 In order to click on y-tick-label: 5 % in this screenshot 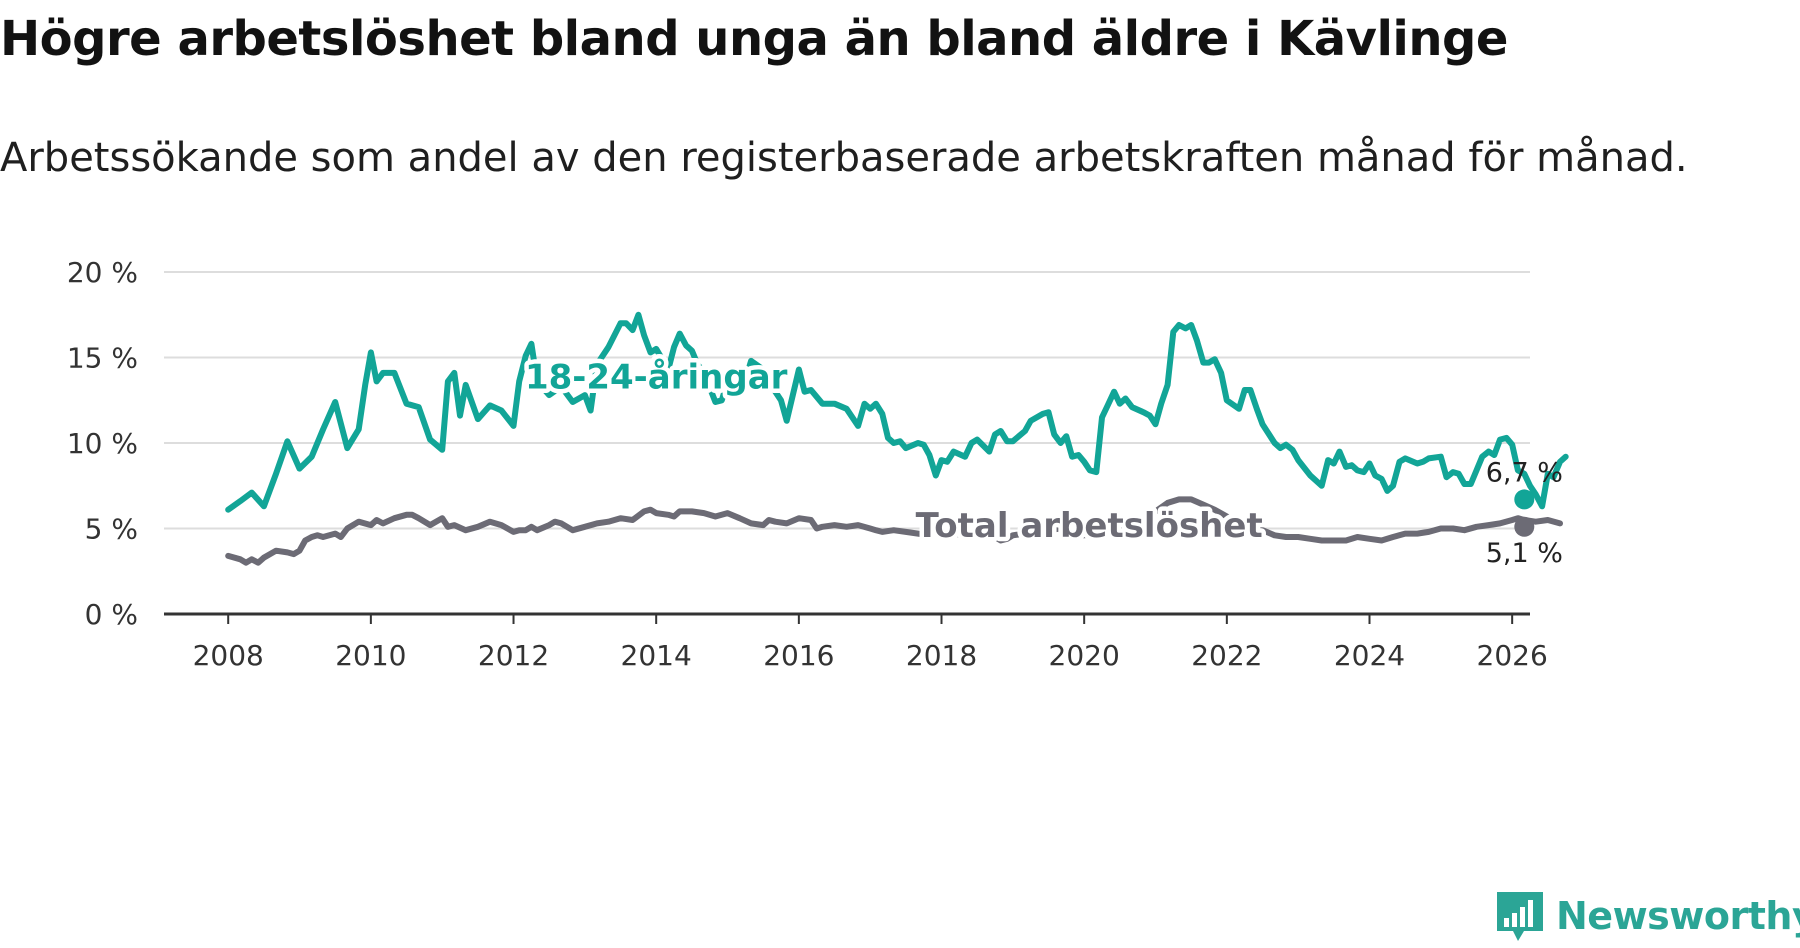, I will do `click(111, 529)`.